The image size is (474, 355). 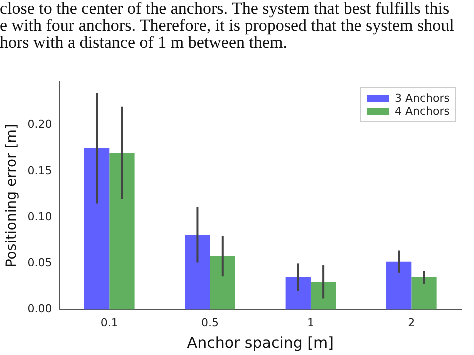 What do you see at coordinates (310, 323) in the screenshot?
I see `x-tick-label: 1` at bounding box center [310, 323].